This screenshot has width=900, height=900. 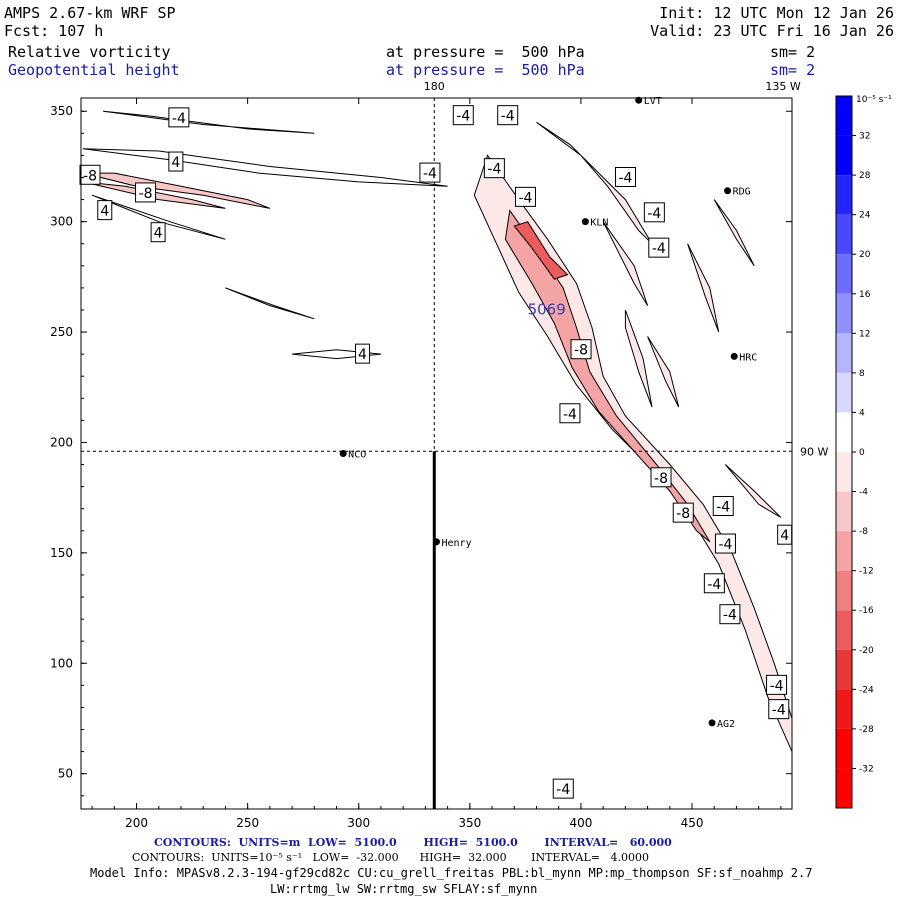 I want to click on forecast-hour: Fcst: 107 h, so click(x=54, y=31).